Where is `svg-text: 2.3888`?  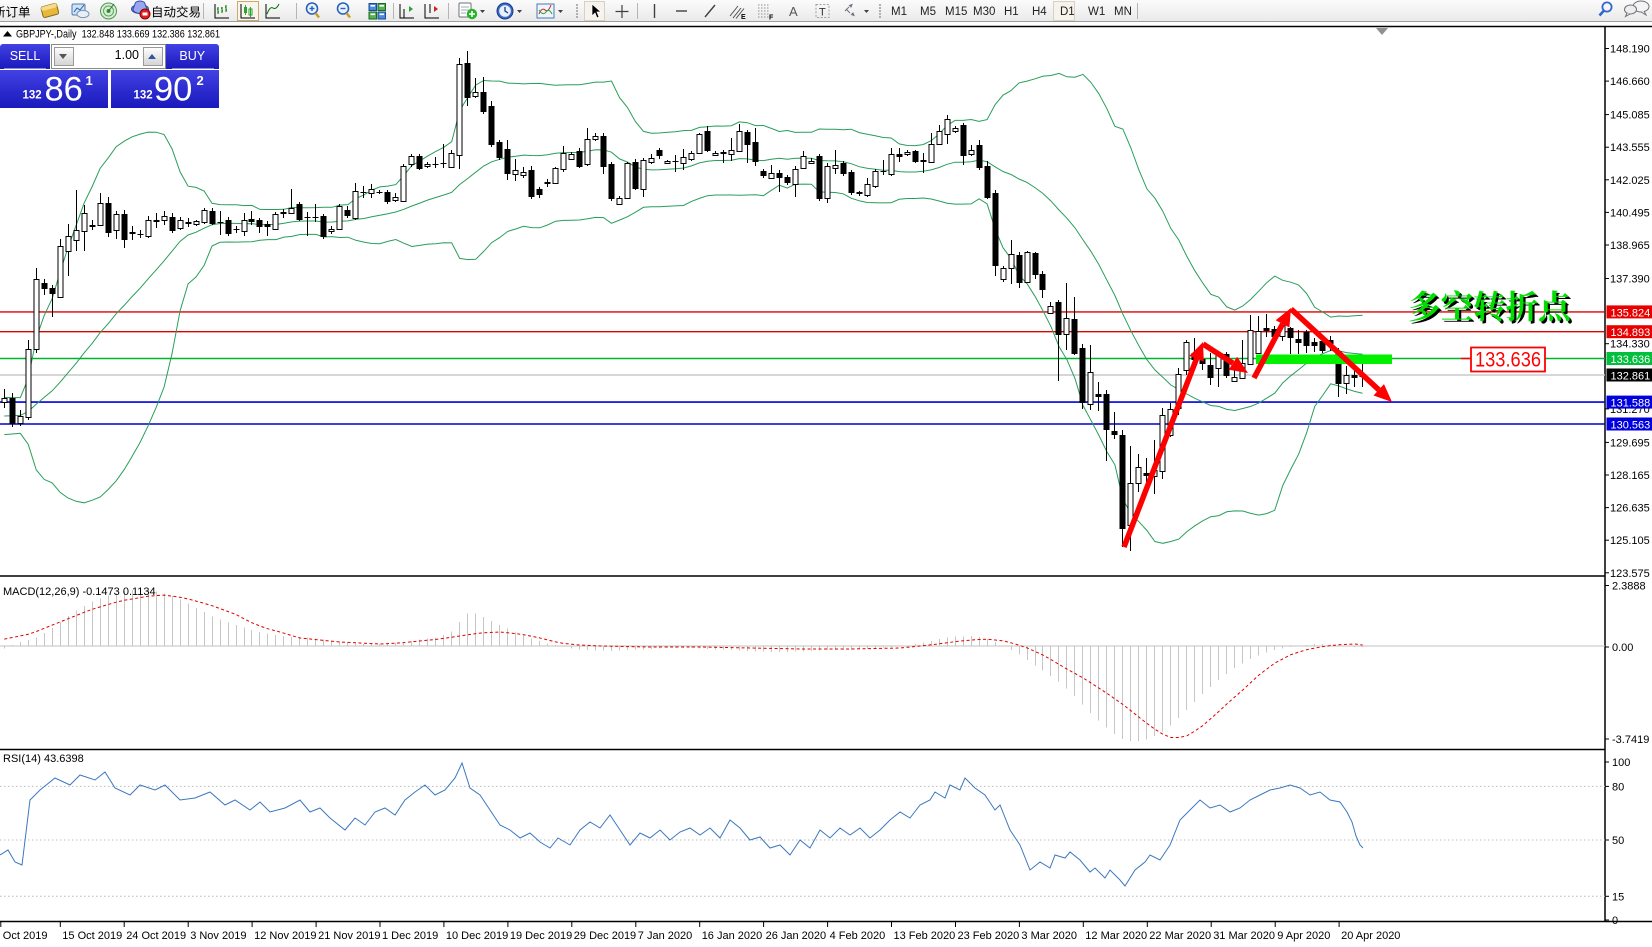
svg-text: 2.3888 is located at coordinates (1629, 587).